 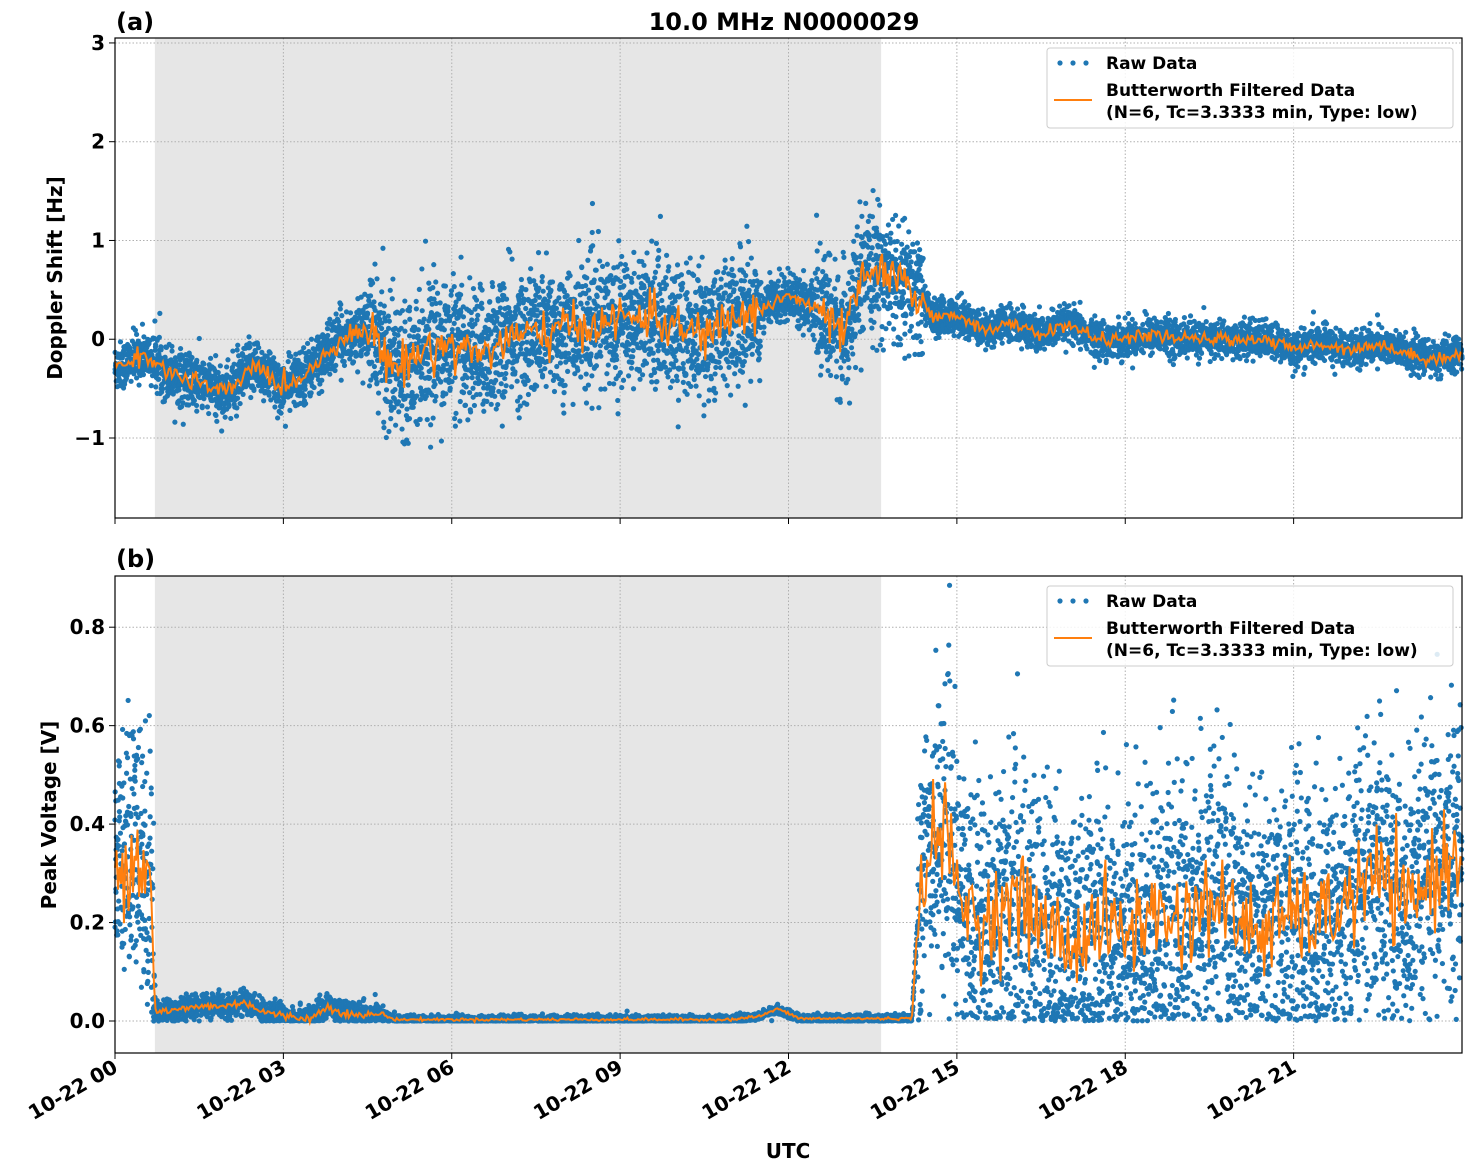 What do you see at coordinates (98, 240) in the screenshot?
I see `y-tick-label: 1` at bounding box center [98, 240].